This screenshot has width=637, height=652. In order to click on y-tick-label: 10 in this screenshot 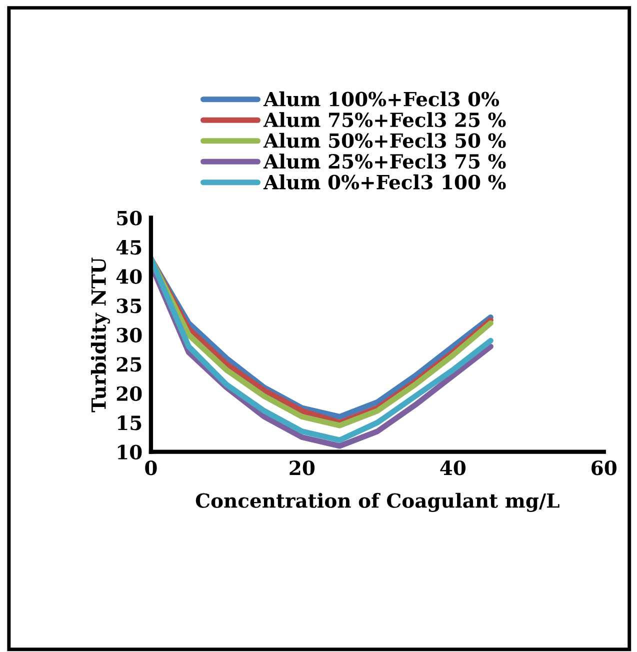, I will do `click(130, 452)`.